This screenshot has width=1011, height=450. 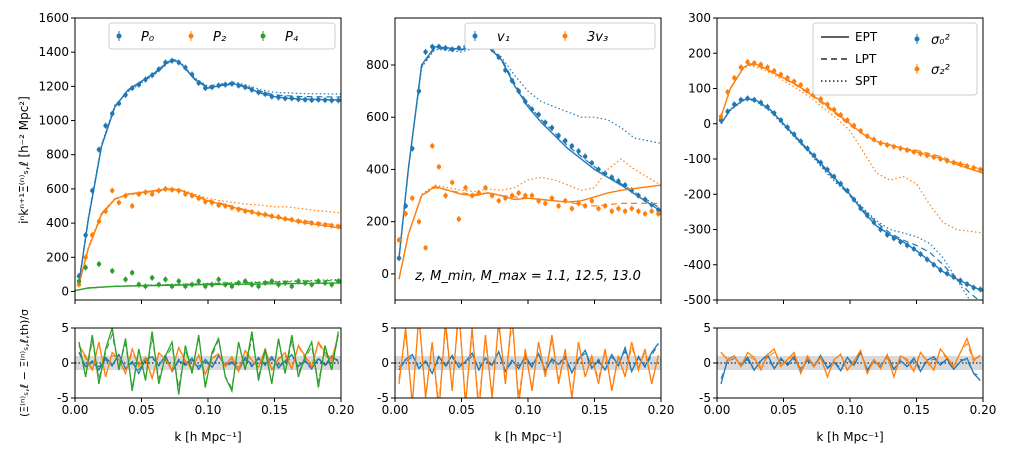 I want to click on y-tick-label: 400, so click(x=57, y=223).